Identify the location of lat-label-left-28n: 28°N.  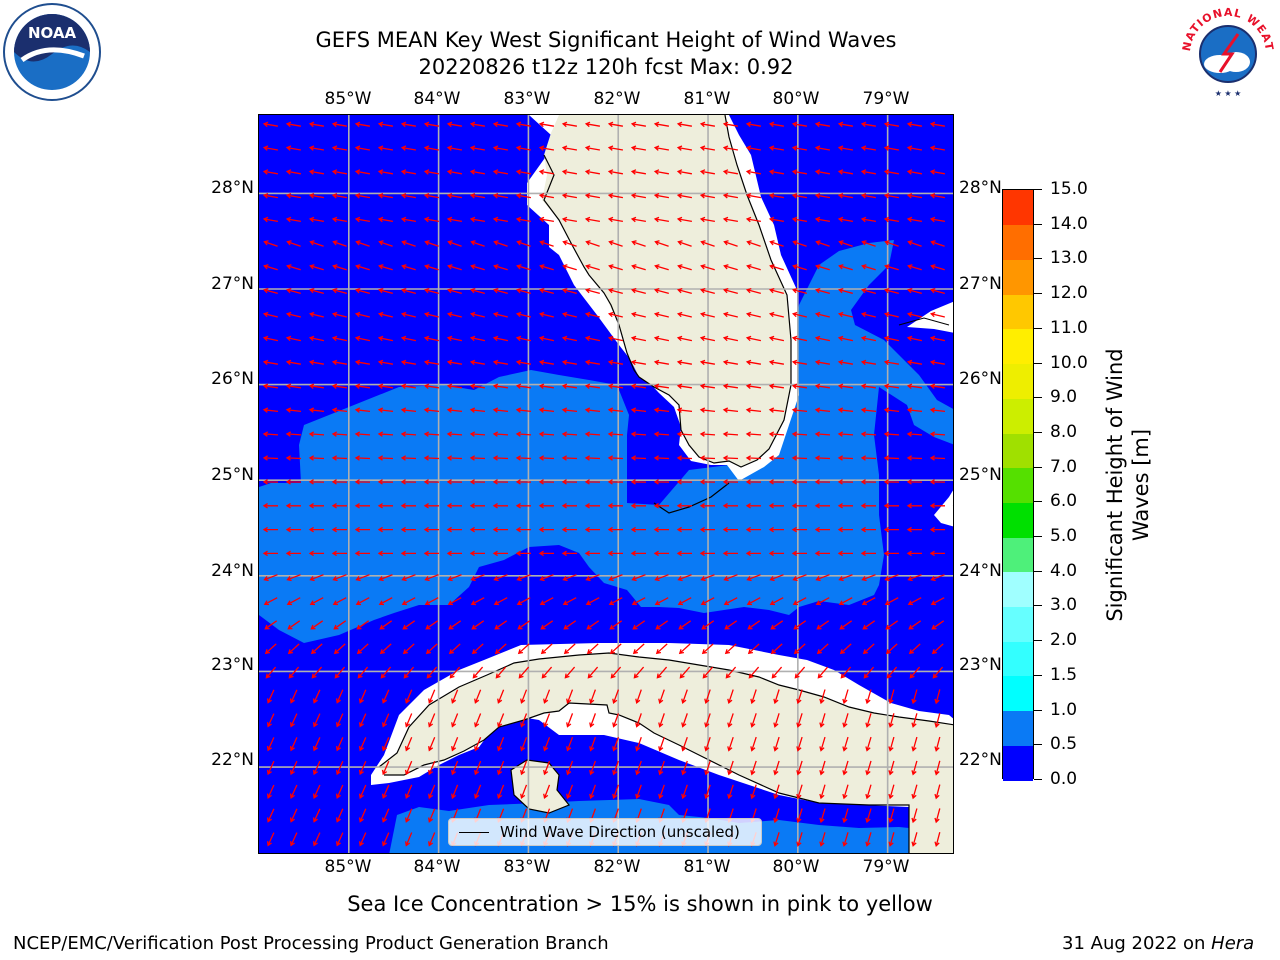
(232, 188).